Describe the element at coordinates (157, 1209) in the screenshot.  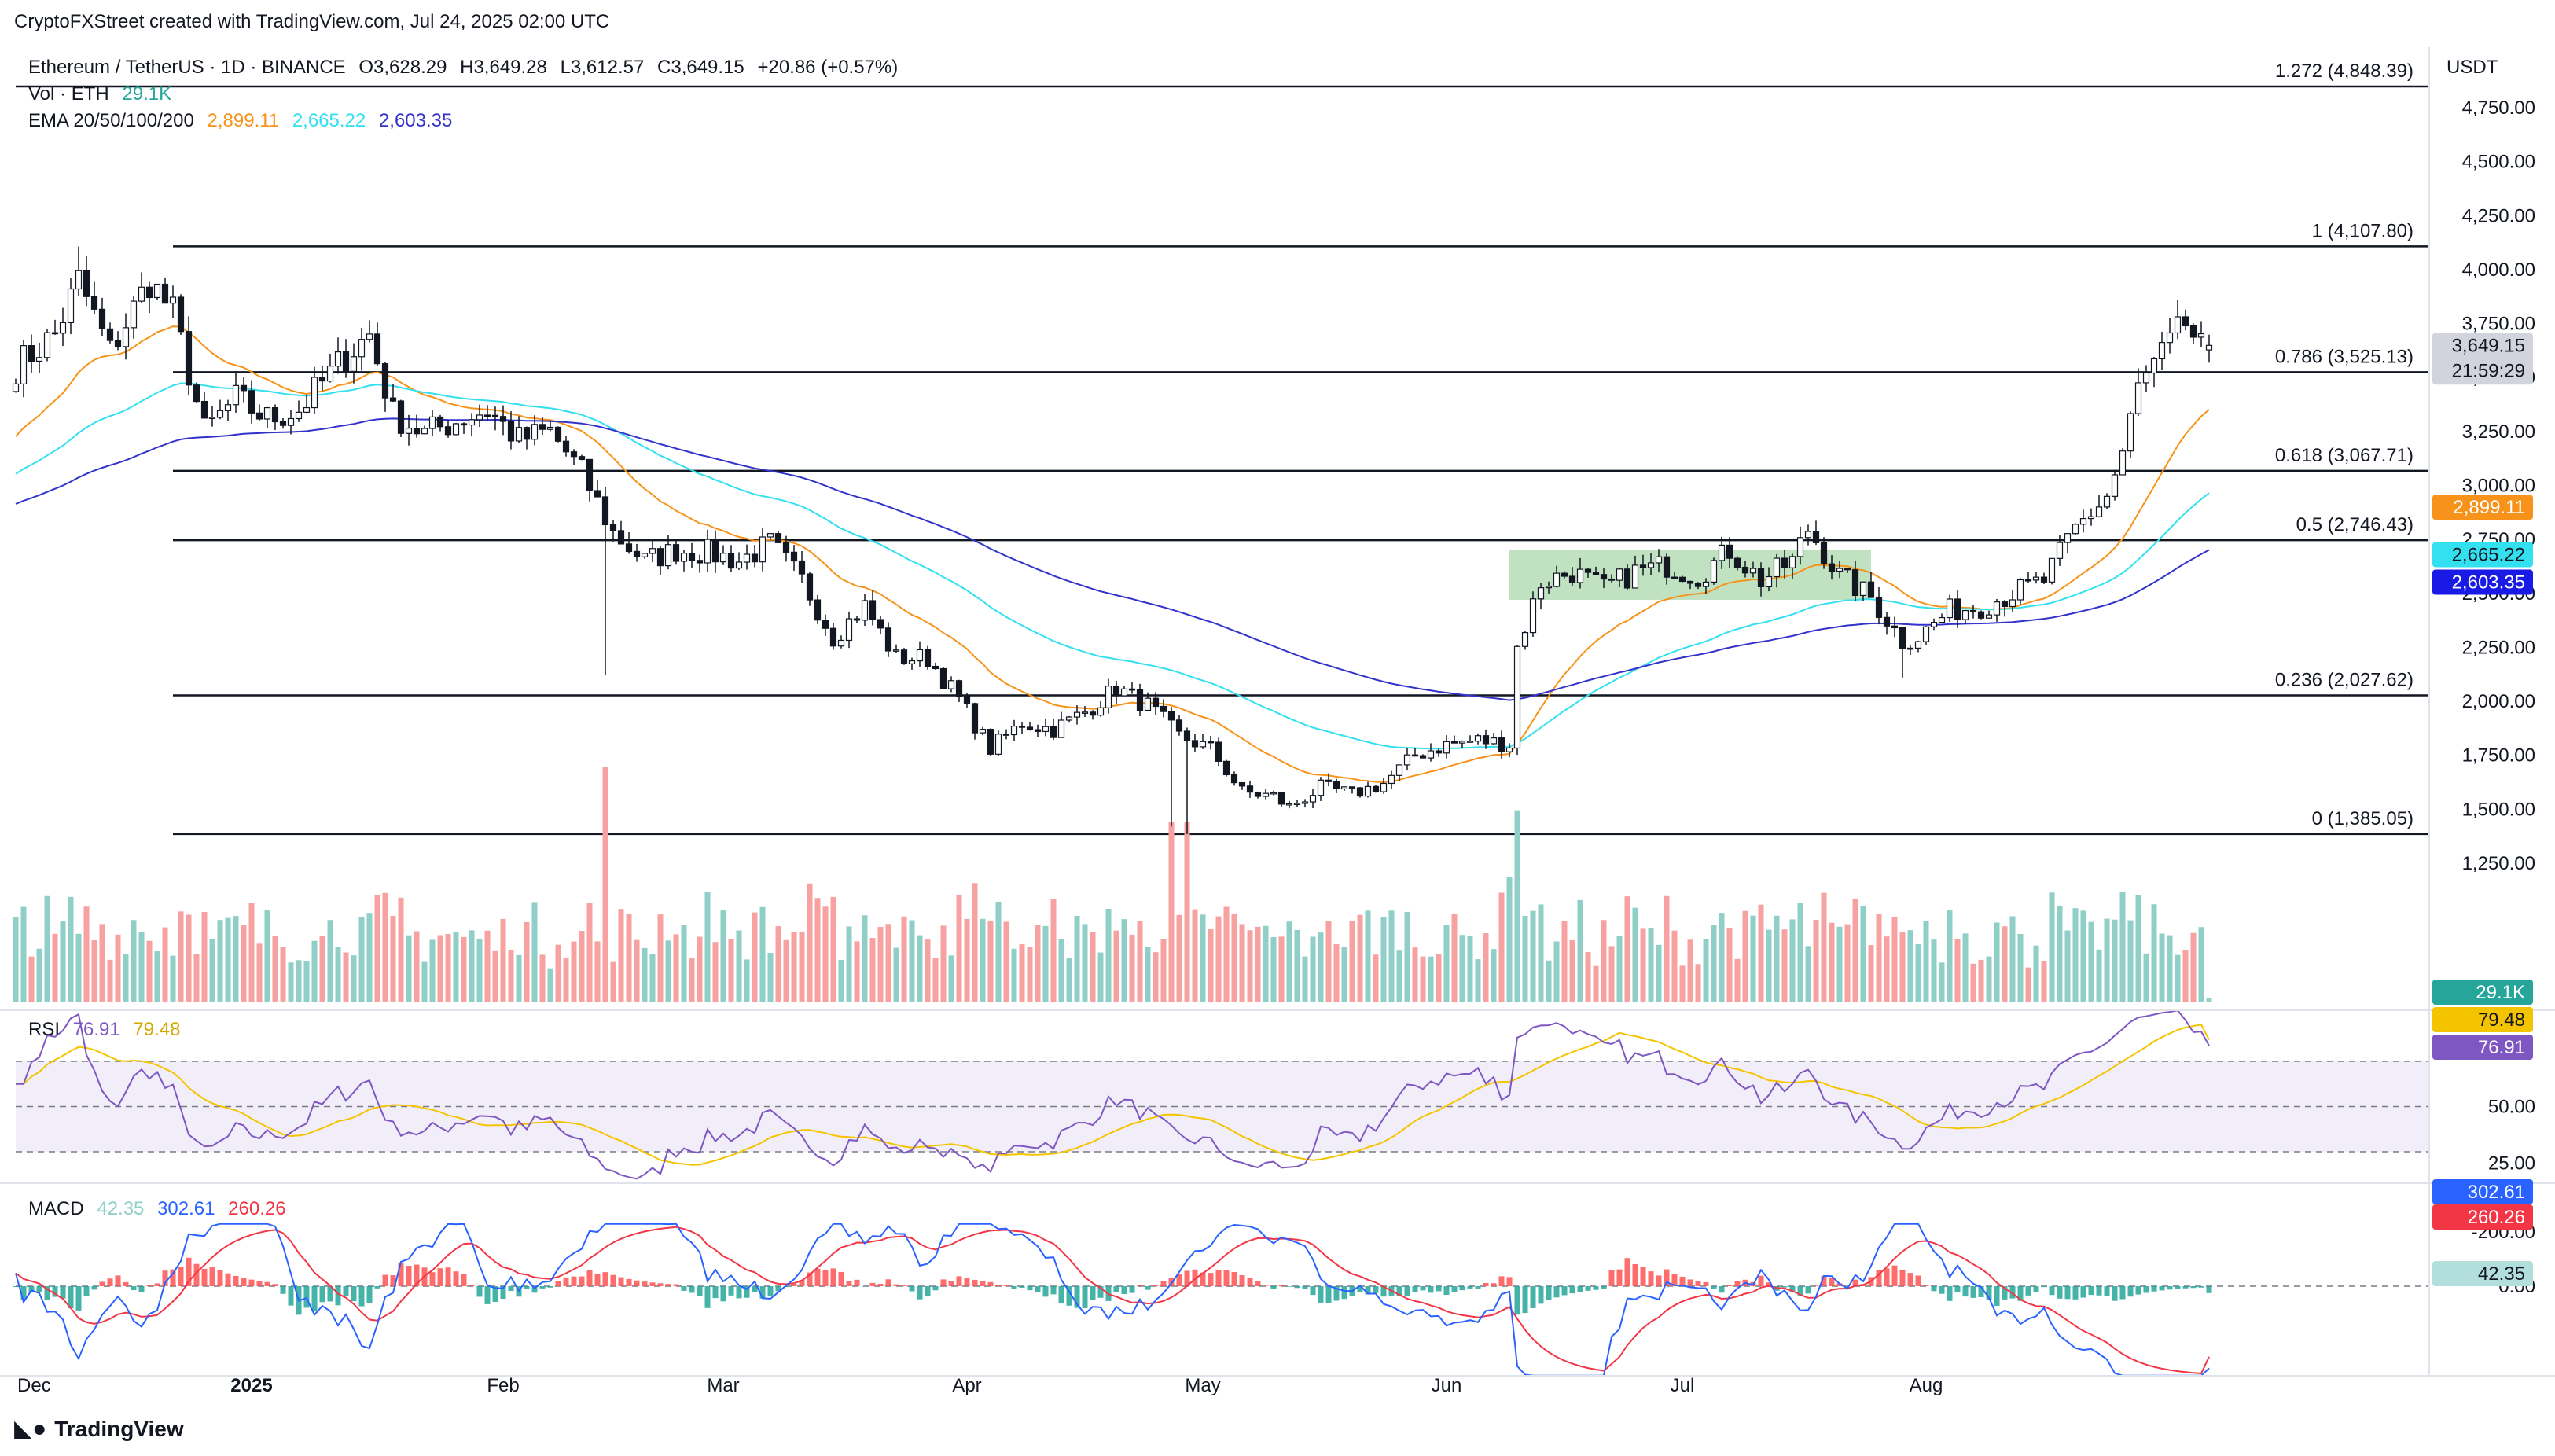
I see `macd-legend: MACD 42.35 302.61 260.26` at that location.